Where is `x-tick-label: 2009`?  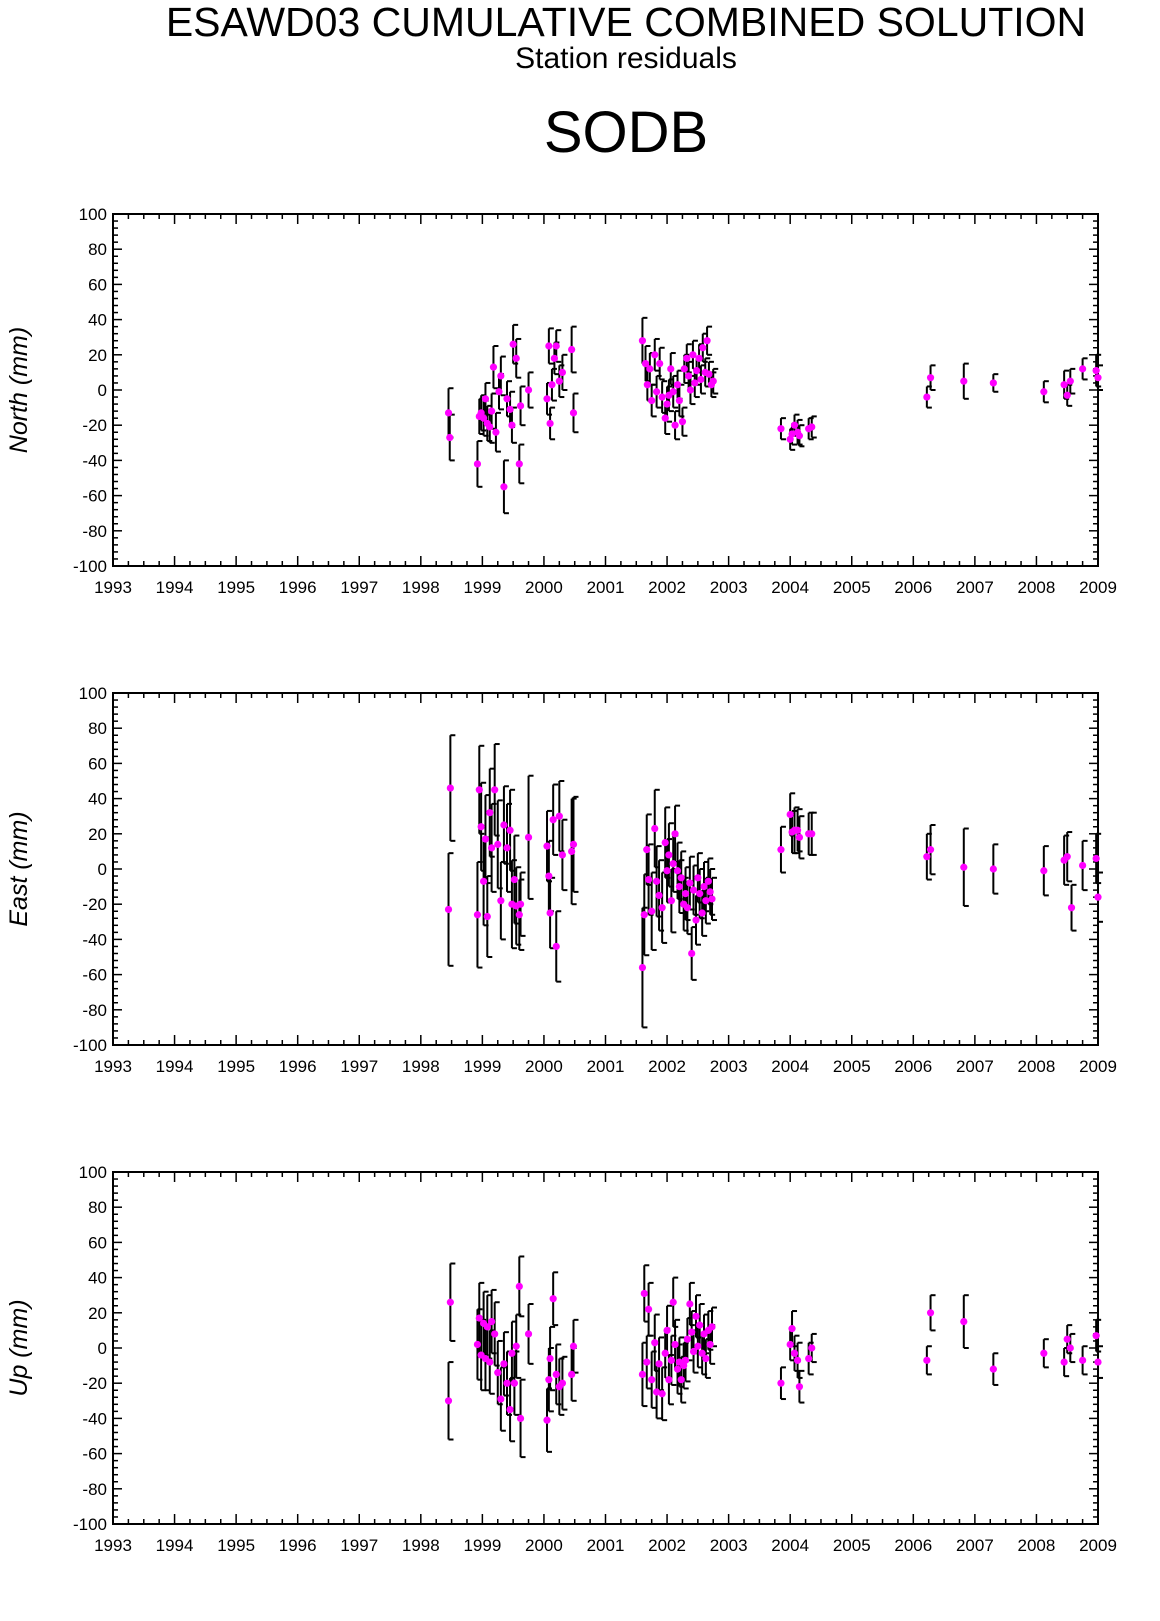 x-tick-label: 2009 is located at coordinates (1098, 1066).